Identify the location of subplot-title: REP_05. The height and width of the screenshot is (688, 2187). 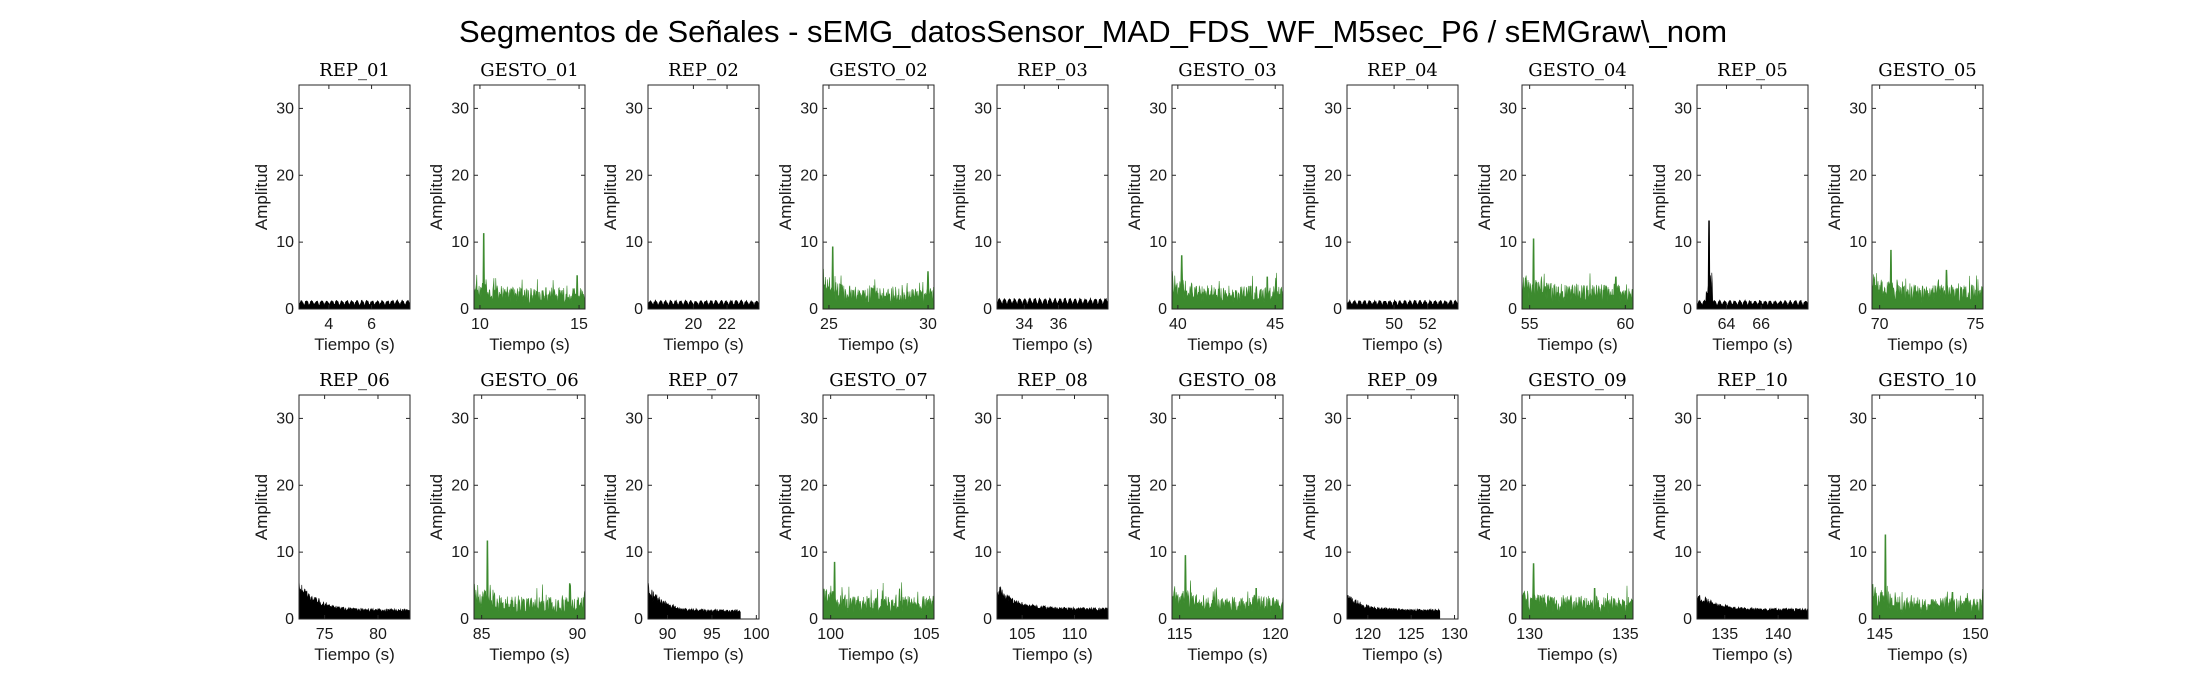
(1752, 70).